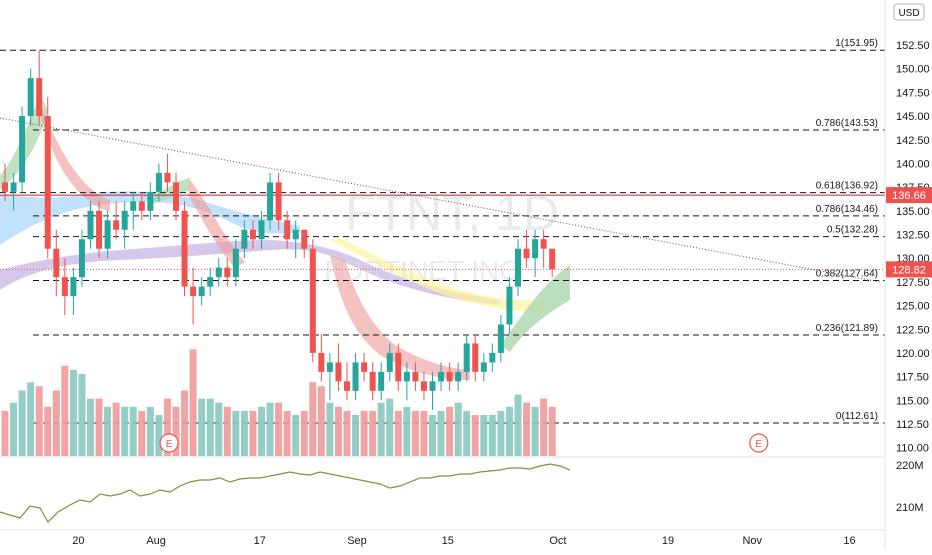 The image size is (932, 555). What do you see at coordinates (913, 70) in the screenshot?
I see `price-tick: 150.00` at bounding box center [913, 70].